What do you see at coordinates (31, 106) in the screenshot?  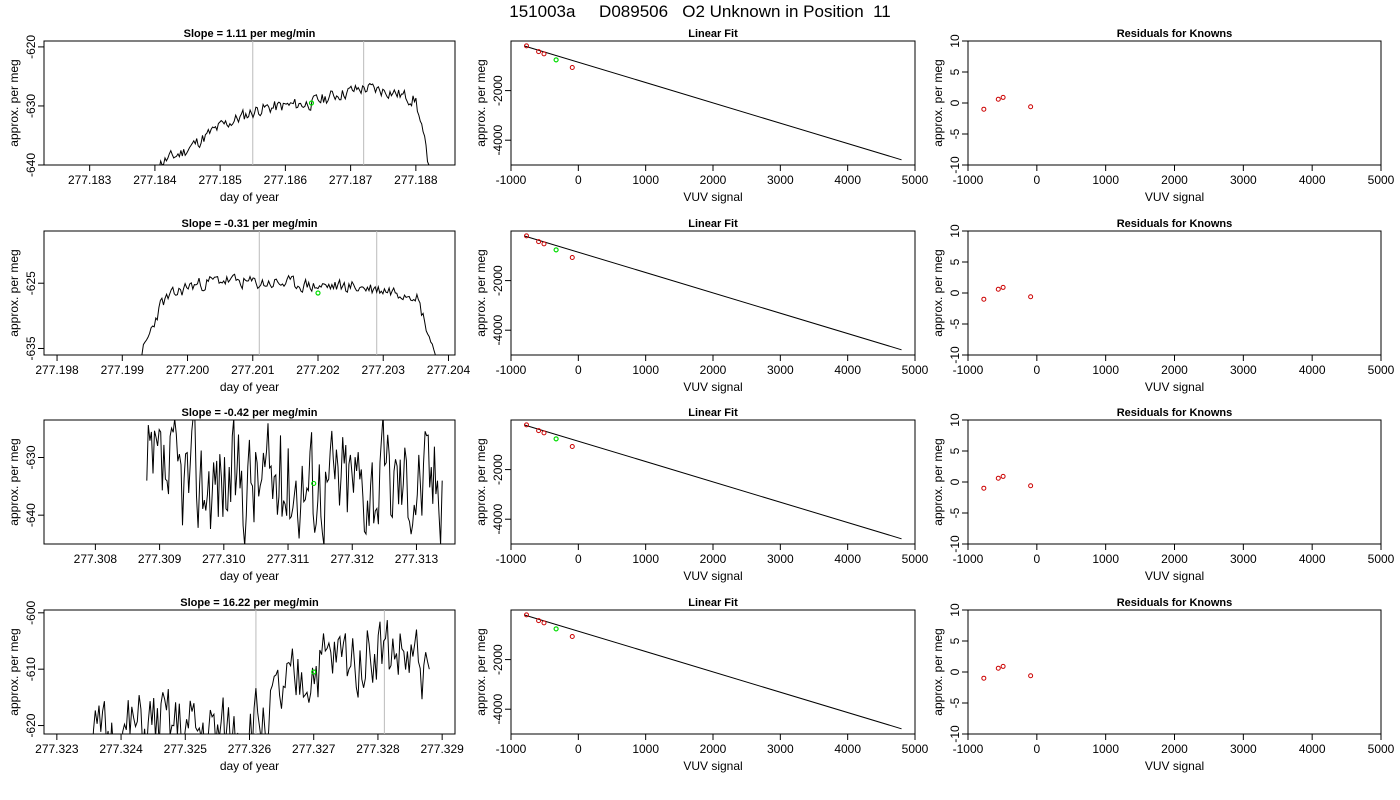 I see `y-tick-label: -630` at bounding box center [31, 106].